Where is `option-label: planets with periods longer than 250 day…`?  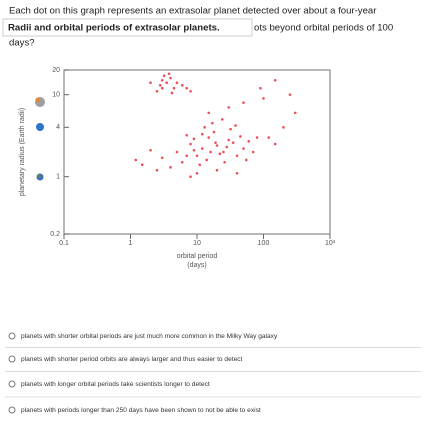 option-label: planets with periods longer than 250 day… is located at coordinates (141, 410).